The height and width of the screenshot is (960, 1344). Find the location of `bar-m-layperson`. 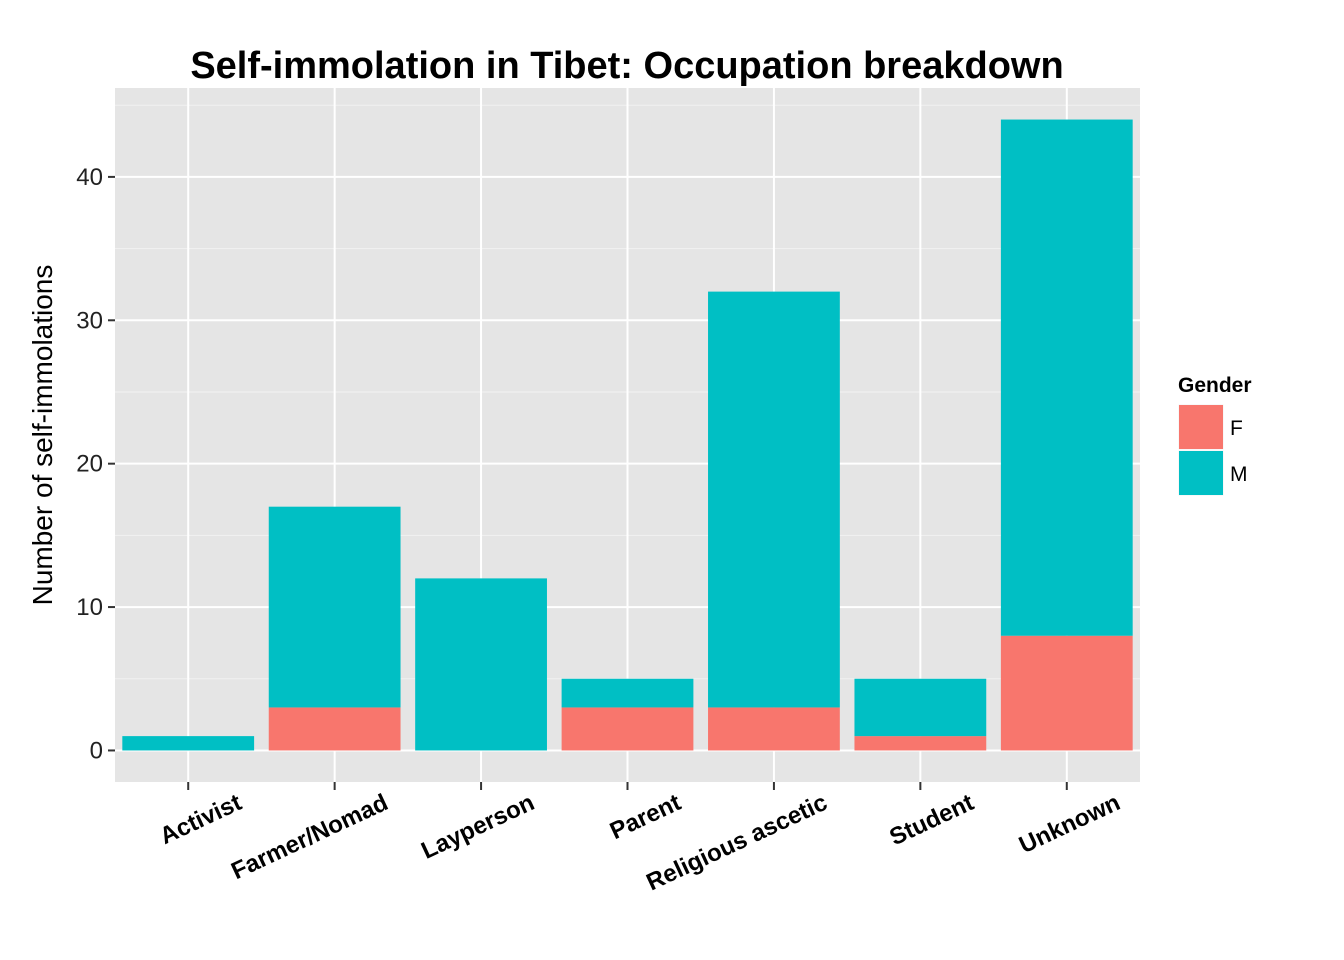

bar-m-layperson is located at coordinates (481, 664).